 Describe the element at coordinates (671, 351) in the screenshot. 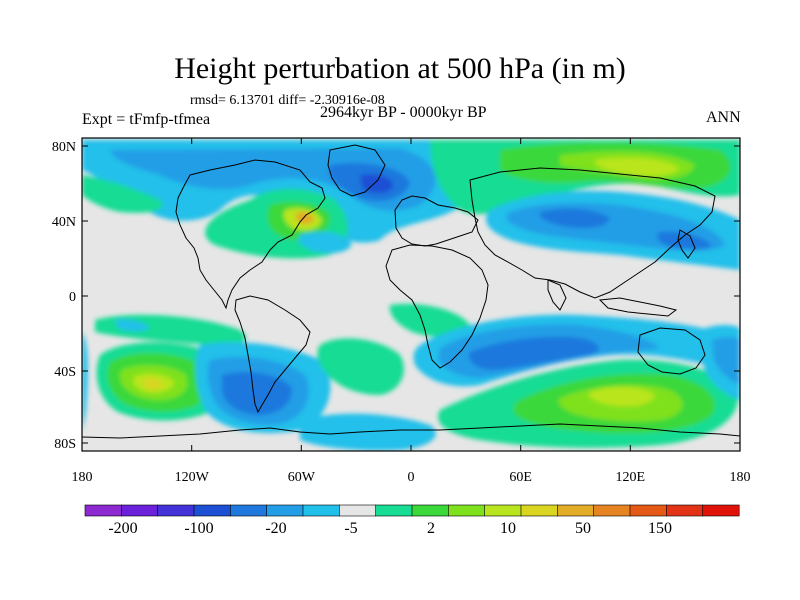

I see `coast-australia` at that location.